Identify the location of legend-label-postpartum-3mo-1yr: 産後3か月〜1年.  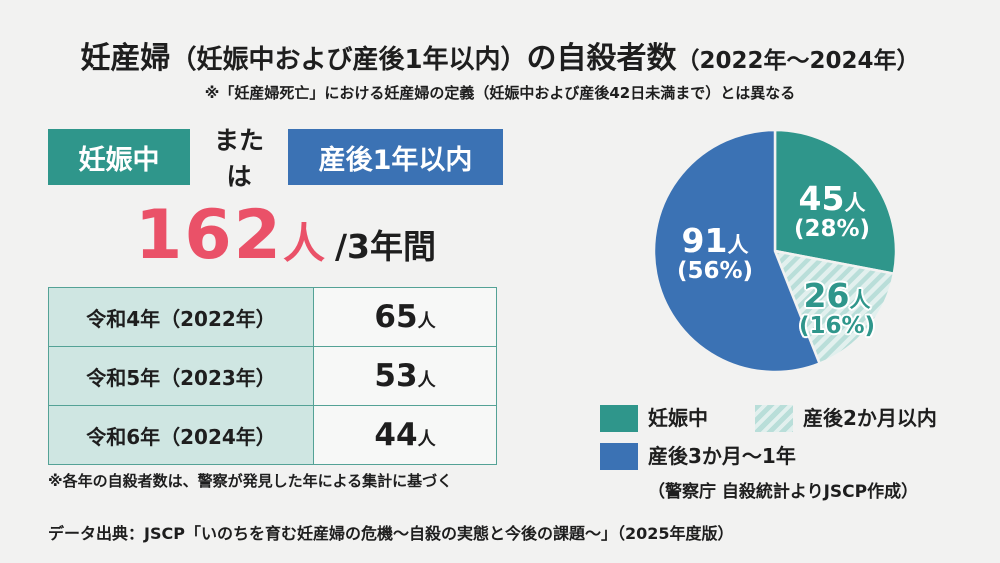
(722, 456).